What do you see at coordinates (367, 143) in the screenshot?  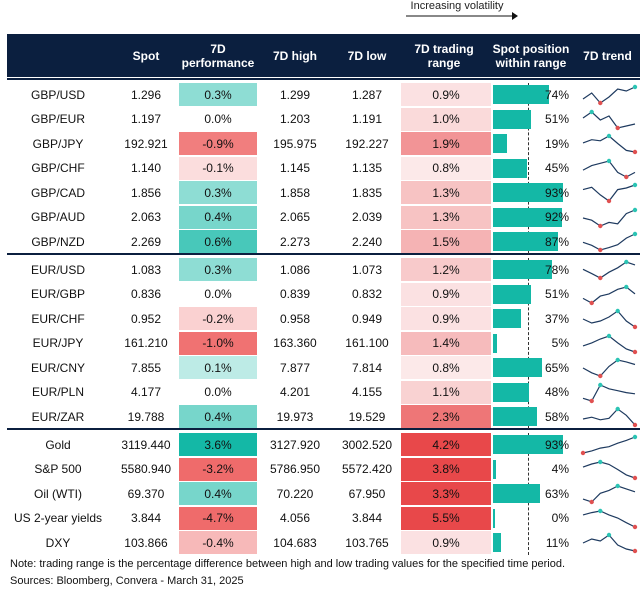 I see `low-value: 192.227` at bounding box center [367, 143].